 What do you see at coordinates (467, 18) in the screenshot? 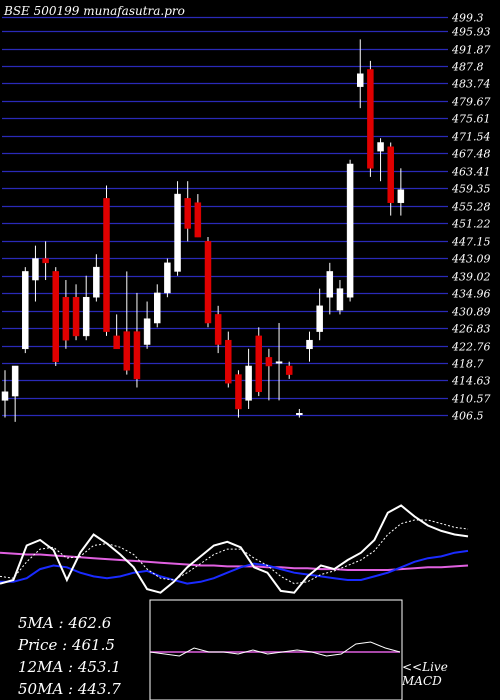
I see `price-tick-label: 499.3` at bounding box center [467, 18].